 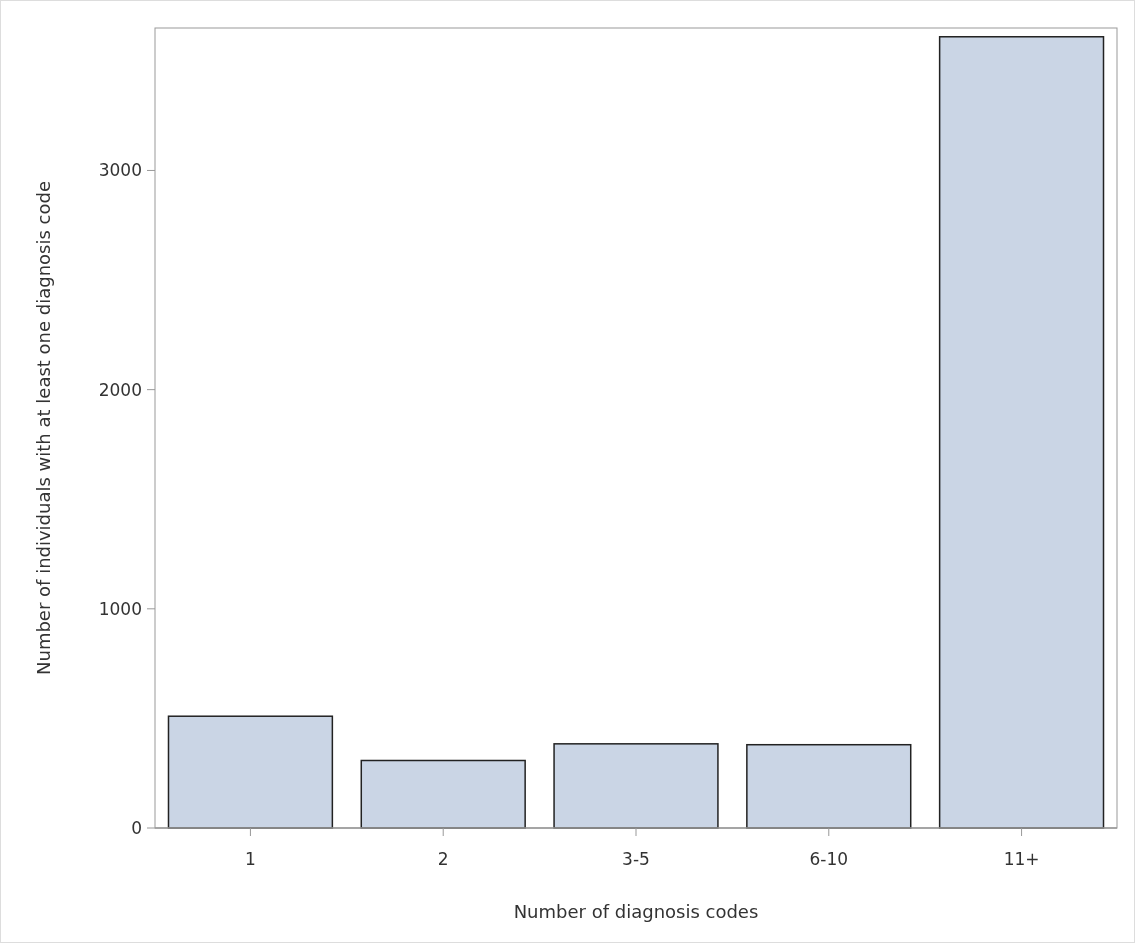 I want to click on x-tick-label: 11+, so click(x=1021, y=859).